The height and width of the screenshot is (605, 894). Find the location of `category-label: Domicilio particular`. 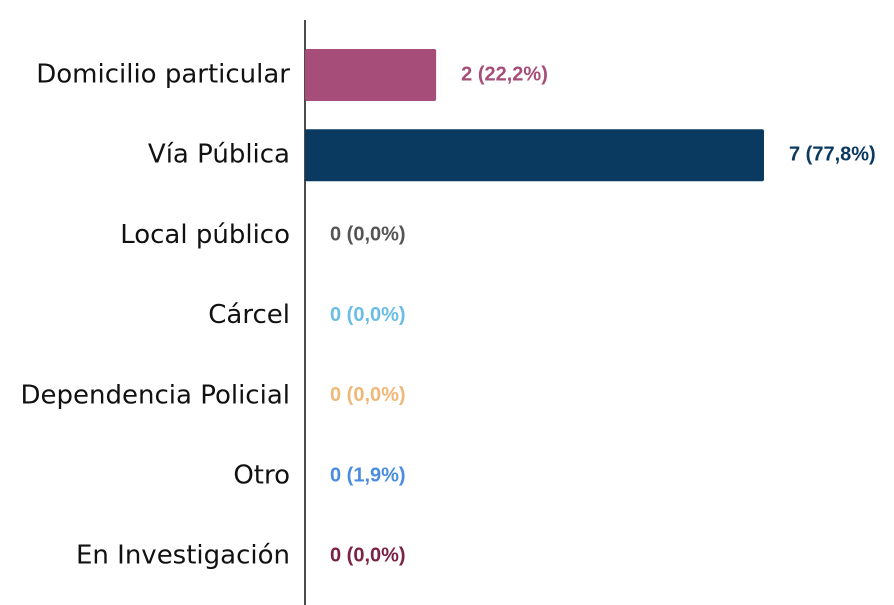

category-label: Domicilio particular is located at coordinates (163, 75).